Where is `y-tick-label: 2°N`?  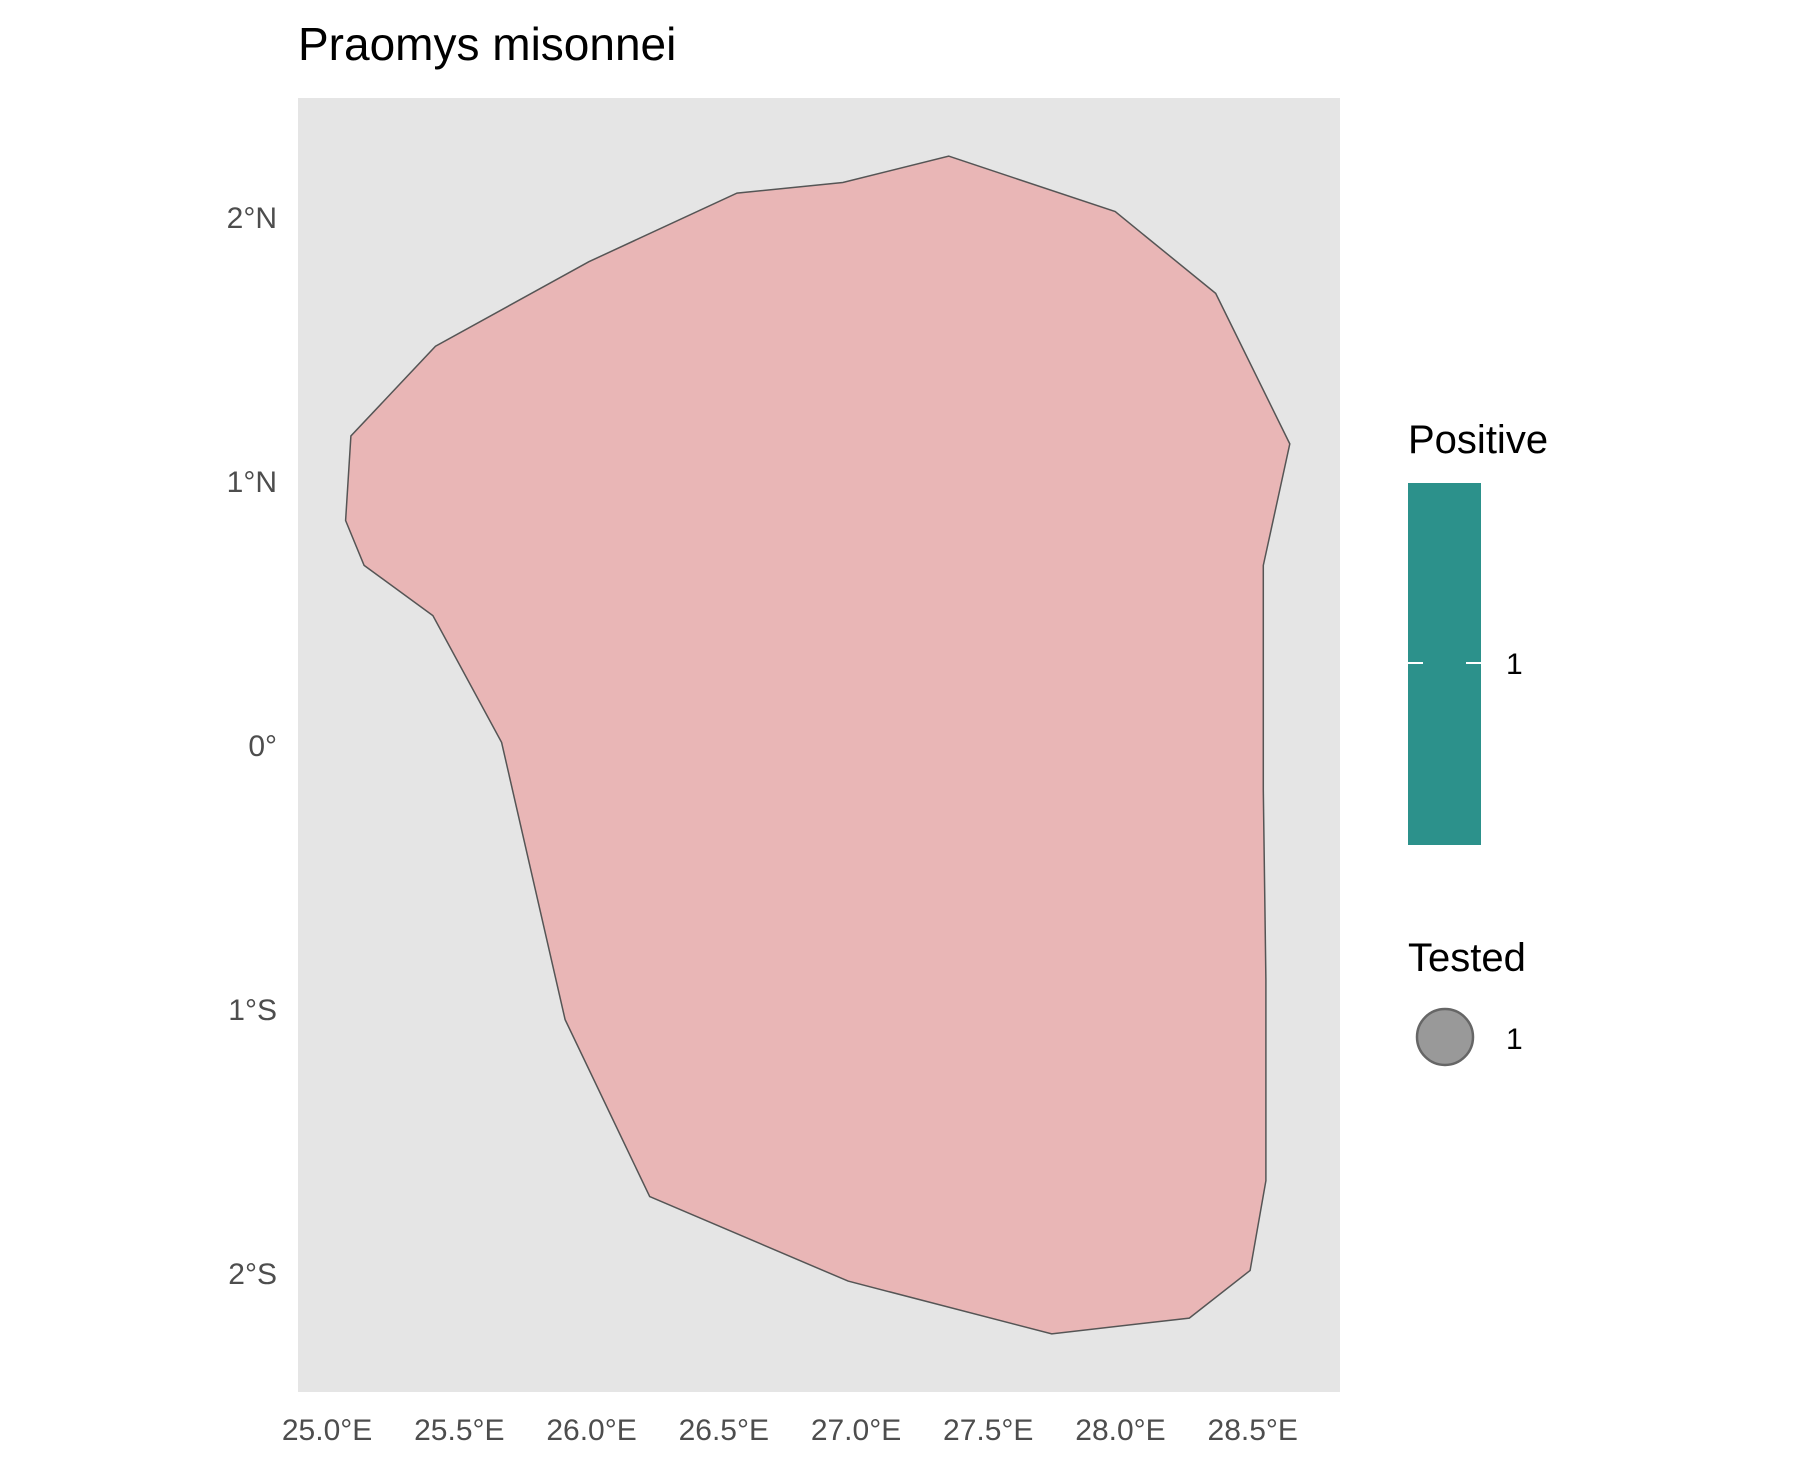
y-tick-label: 2°N is located at coordinates (252, 218).